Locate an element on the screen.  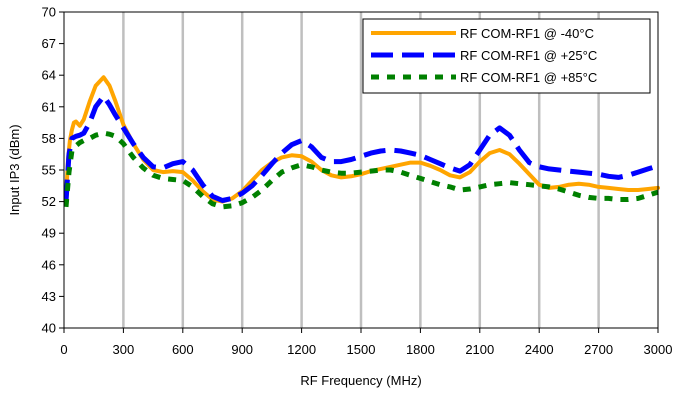
x-tick-label: 300 is located at coordinates (124, 349).